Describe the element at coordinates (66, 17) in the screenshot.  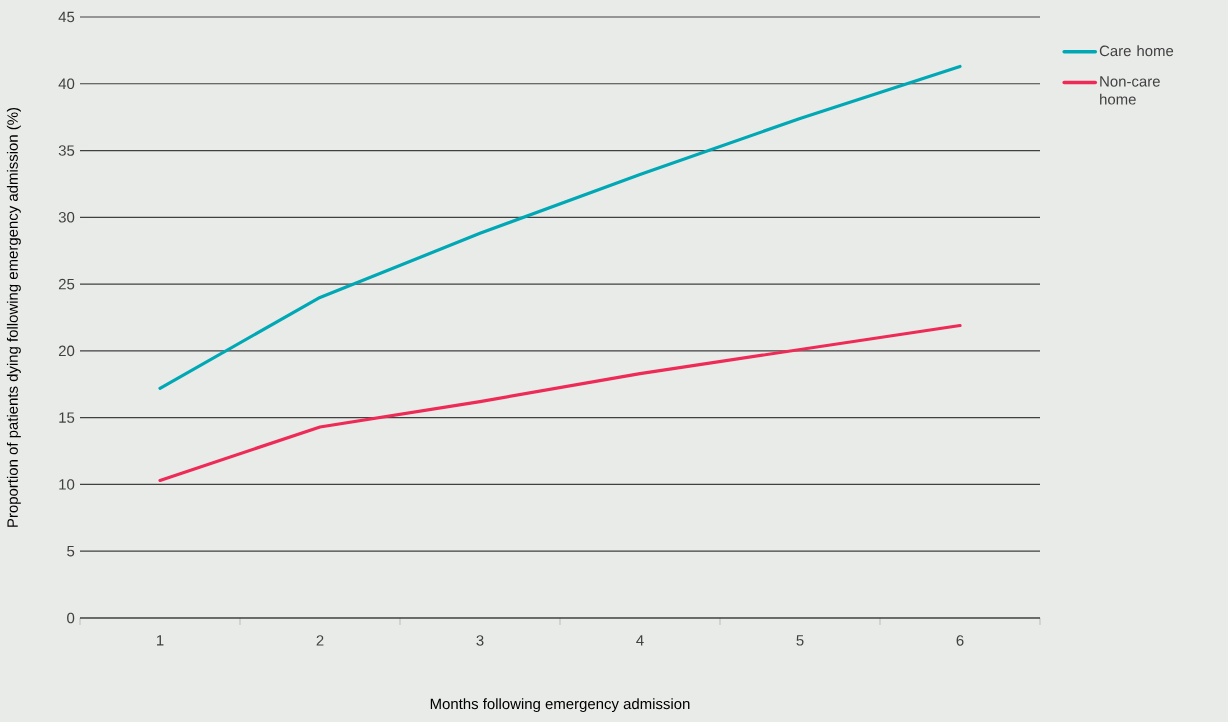
I see `y-tick-label: 45` at that location.